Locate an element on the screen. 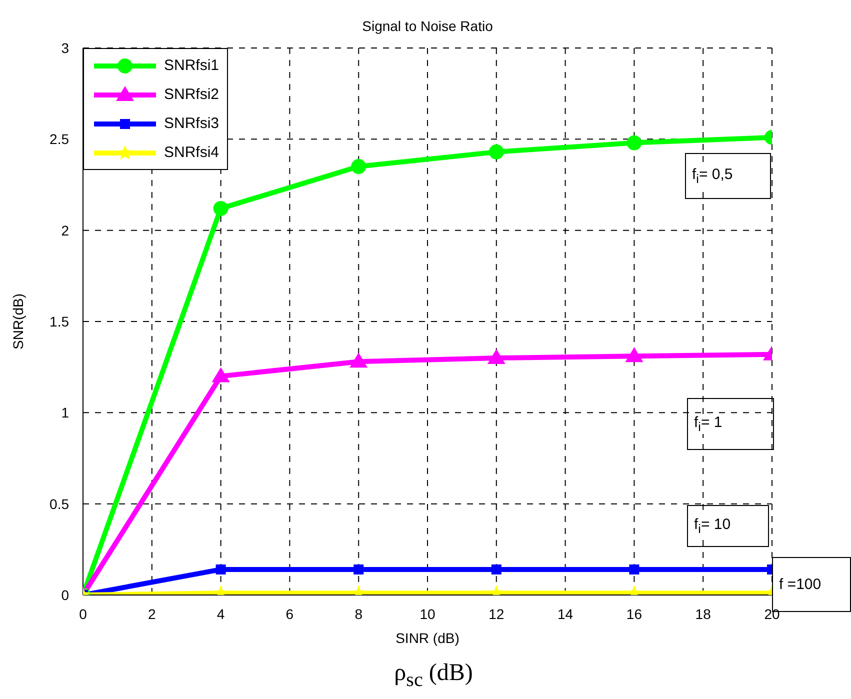 This screenshot has width=851, height=699. x-tick-label: 4 is located at coordinates (220, 614).